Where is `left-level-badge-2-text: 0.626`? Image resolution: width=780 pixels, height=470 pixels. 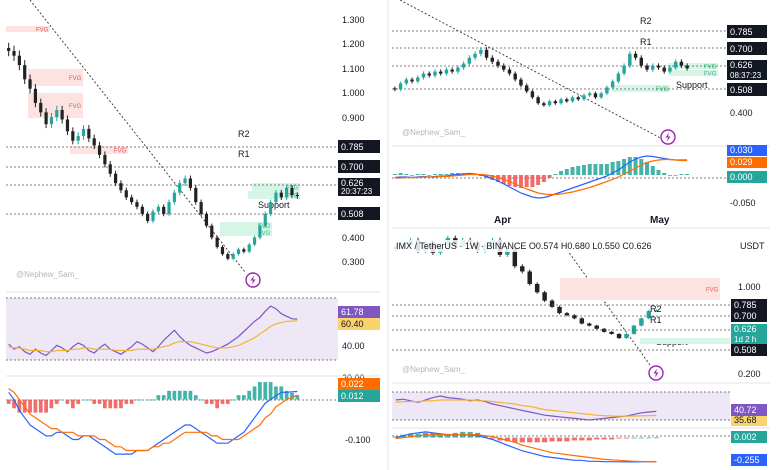 left-level-badge-2-text: 0.626 is located at coordinates (352, 183).